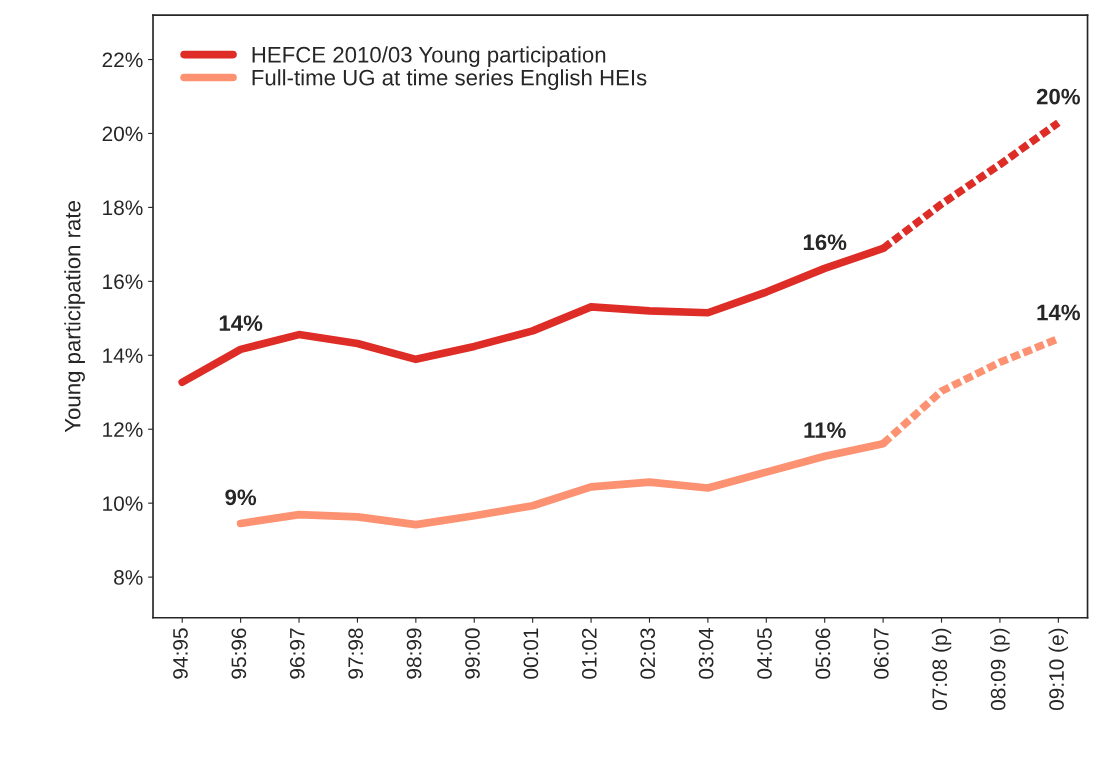  What do you see at coordinates (123, 503) in the screenshot?
I see `y-tick-label: 10%` at bounding box center [123, 503].